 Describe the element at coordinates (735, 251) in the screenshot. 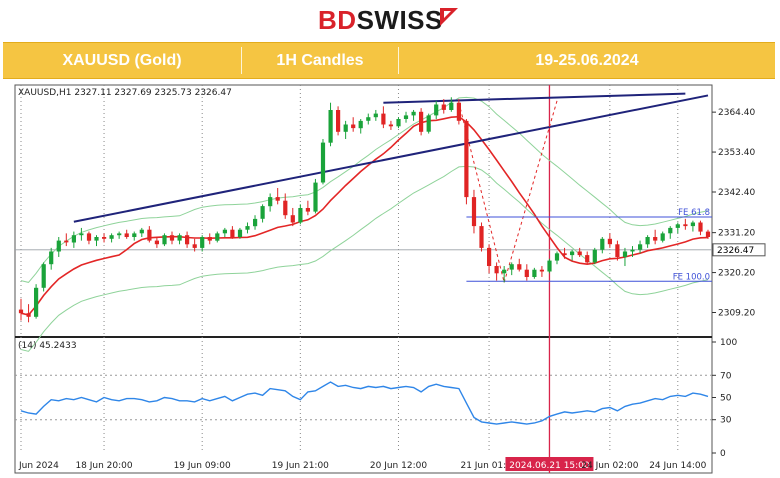

I see `current-price-label: 2326.47` at that location.